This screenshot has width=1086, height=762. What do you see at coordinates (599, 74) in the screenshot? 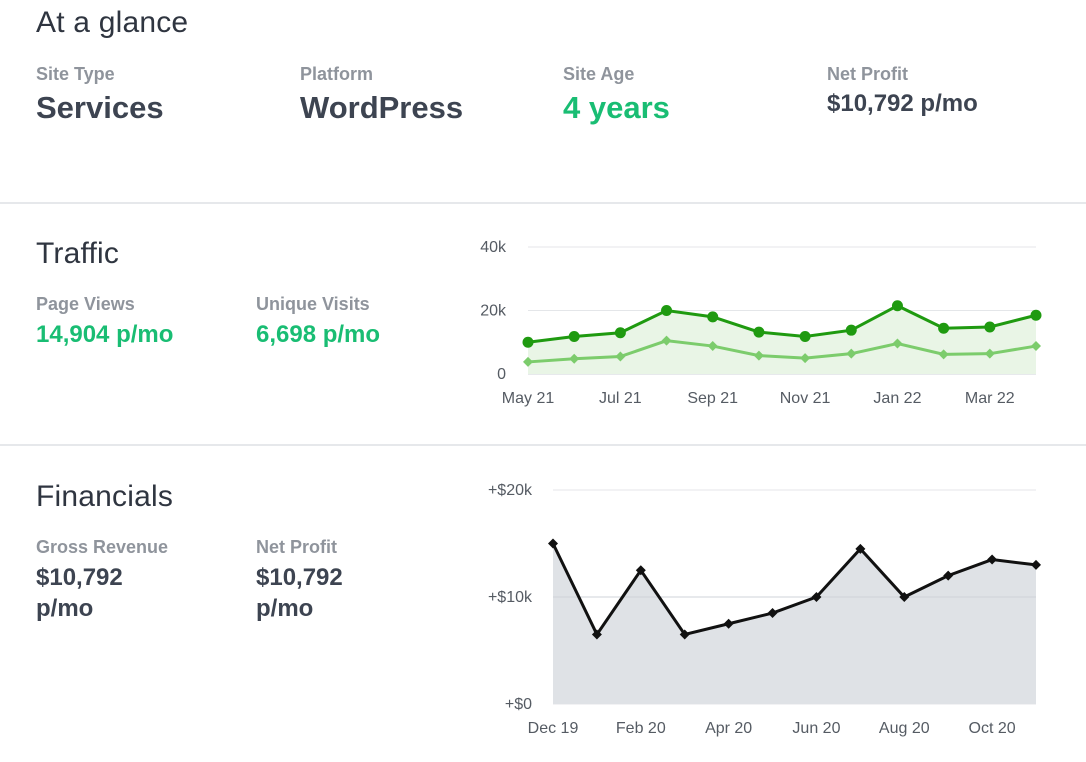
I see `site-age-label: Site Age` at bounding box center [599, 74].